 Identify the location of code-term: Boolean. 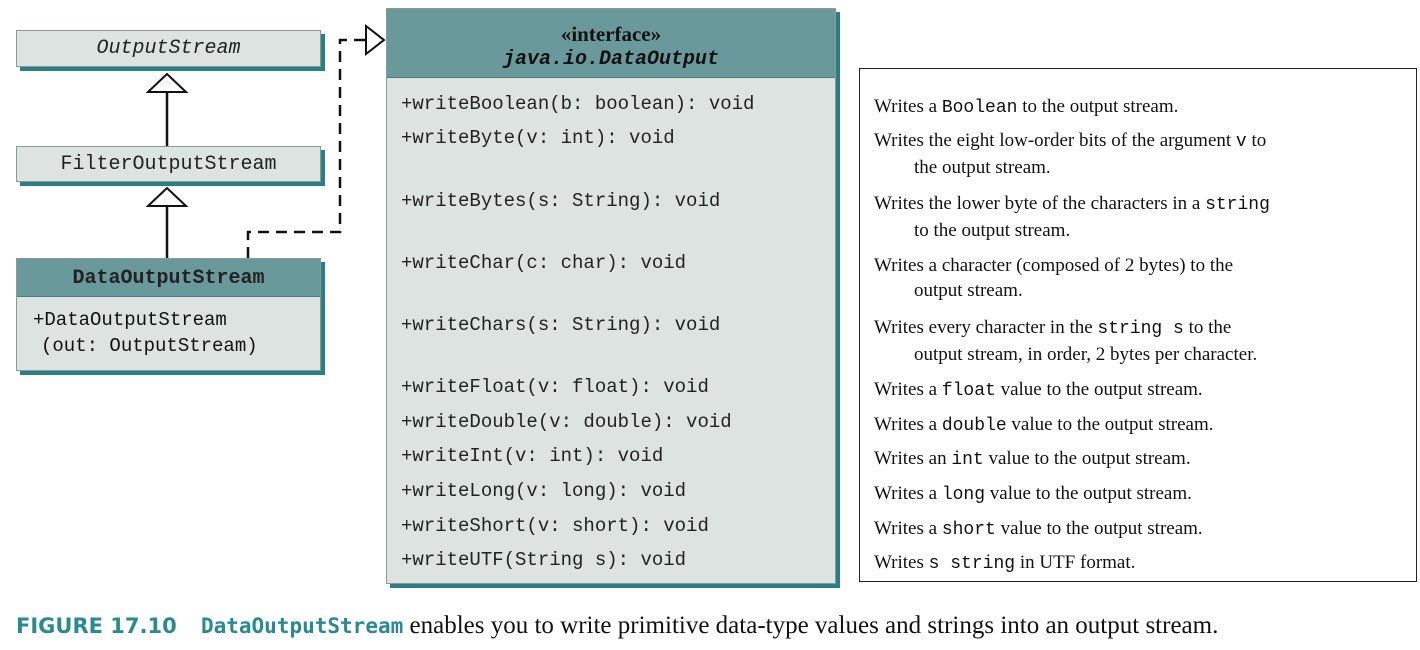
(979, 108).